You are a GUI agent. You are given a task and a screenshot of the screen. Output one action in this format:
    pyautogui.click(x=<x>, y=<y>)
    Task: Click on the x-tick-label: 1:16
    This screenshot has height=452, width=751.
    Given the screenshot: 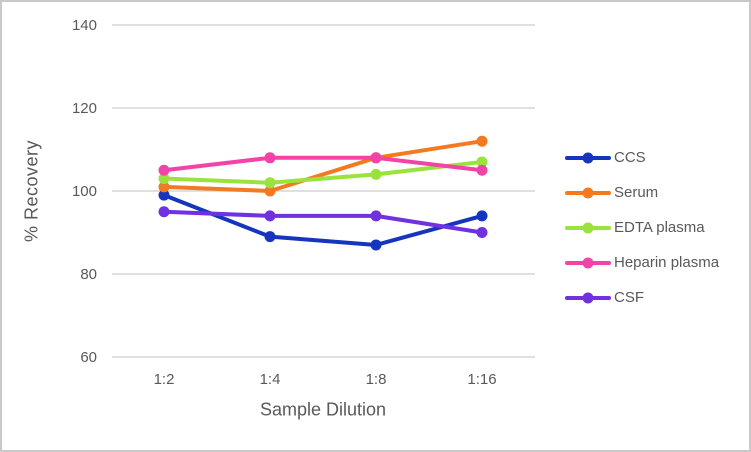 What is the action you would take?
    pyautogui.click(x=481, y=379)
    